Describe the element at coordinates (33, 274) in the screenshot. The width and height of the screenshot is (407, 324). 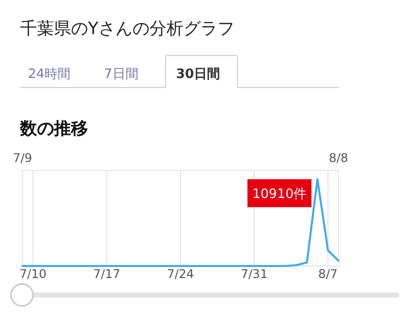
I see `x-tick-label: 7/10` at that location.